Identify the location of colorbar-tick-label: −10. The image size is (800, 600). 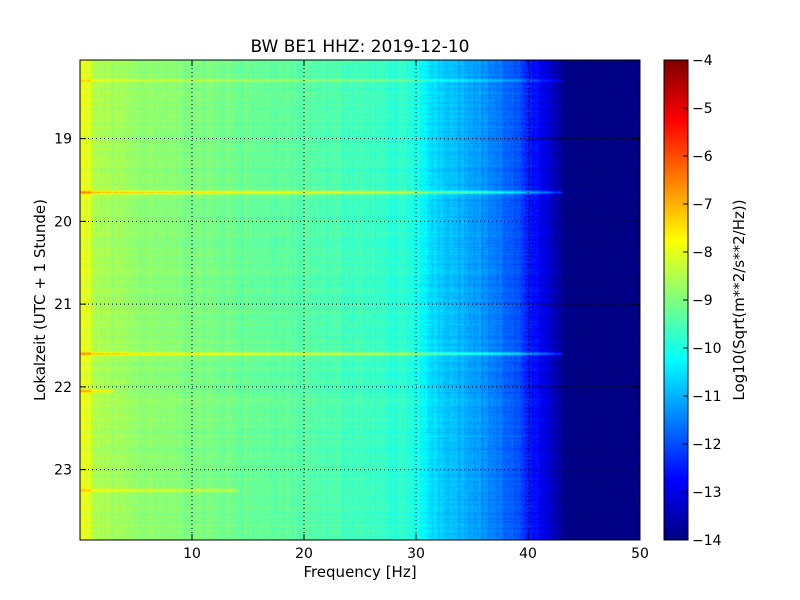
(707, 349).